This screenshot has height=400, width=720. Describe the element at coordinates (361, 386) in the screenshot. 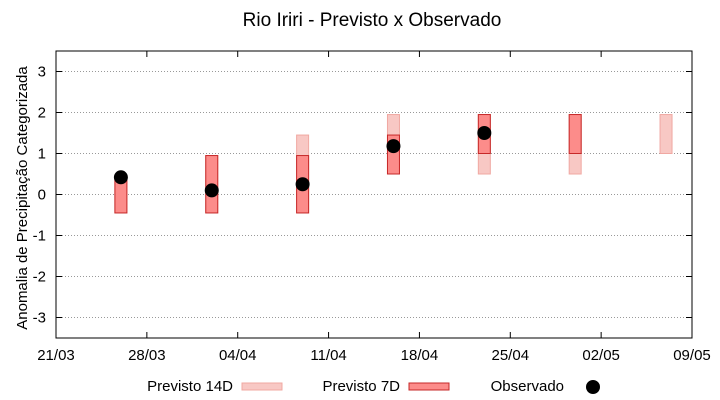

I see `legend-label-previsto-7d: Previsto 7D` at that location.